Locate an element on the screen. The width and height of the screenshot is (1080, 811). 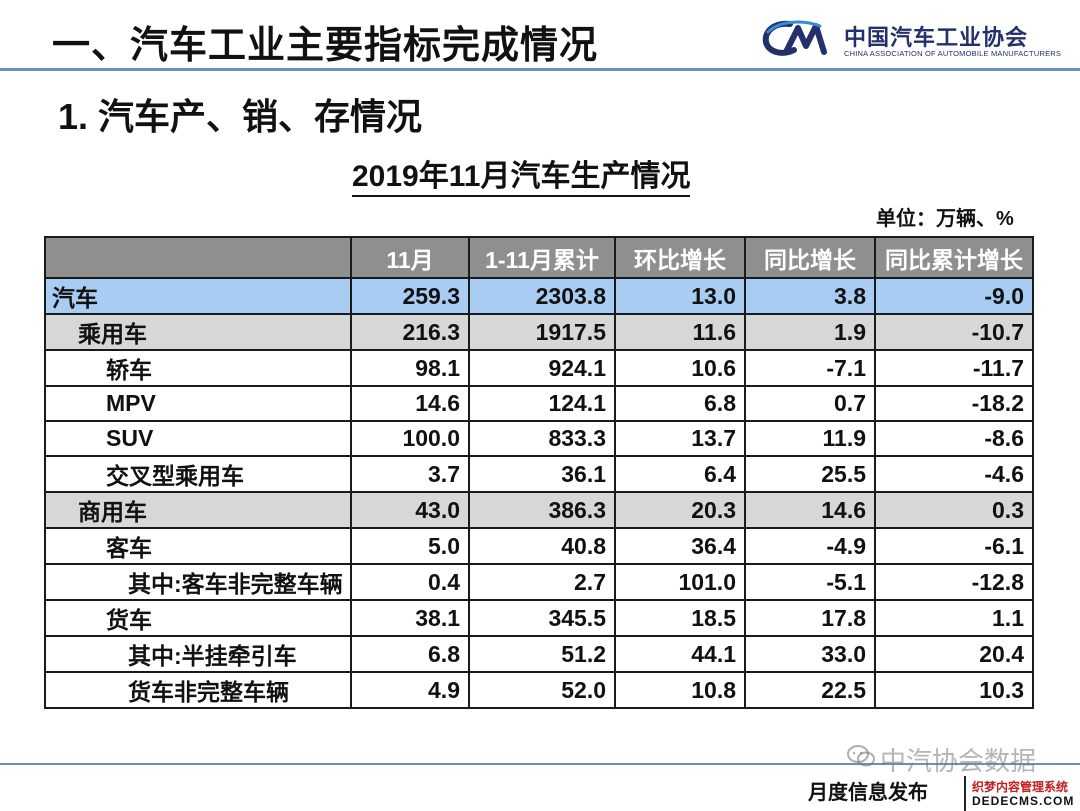
value-month: 0.4 is located at coordinates (410, 582).